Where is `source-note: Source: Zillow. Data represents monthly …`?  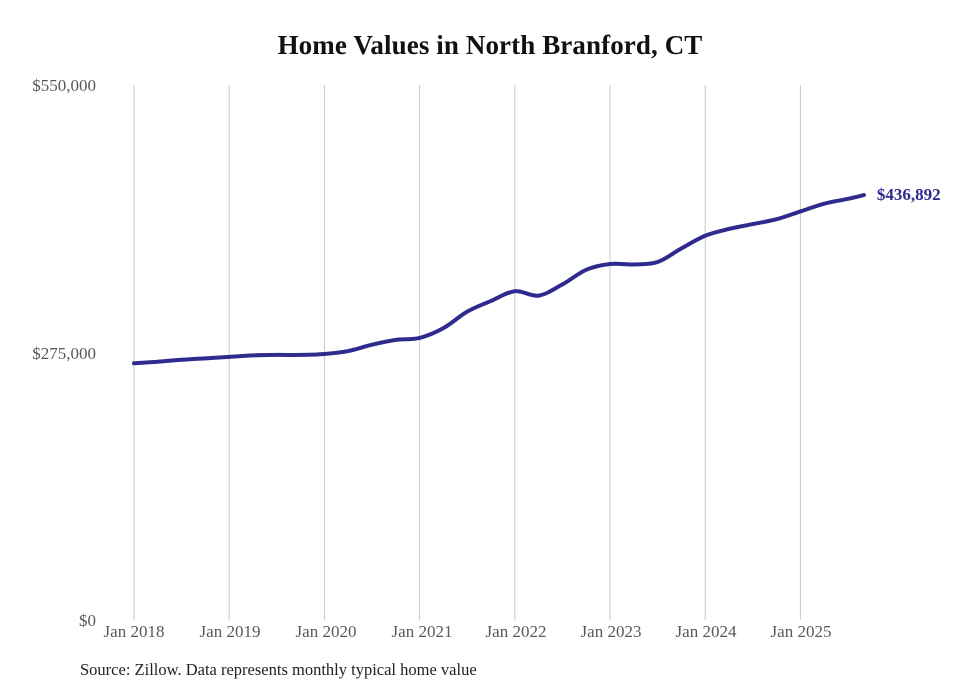 source-note: Source: Zillow. Data represents monthly … is located at coordinates (278, 669).